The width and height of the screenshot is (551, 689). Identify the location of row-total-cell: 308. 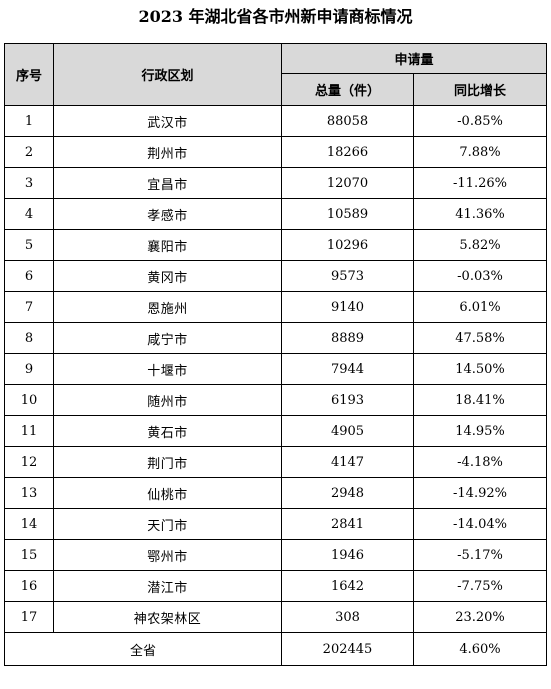
(347, 617).